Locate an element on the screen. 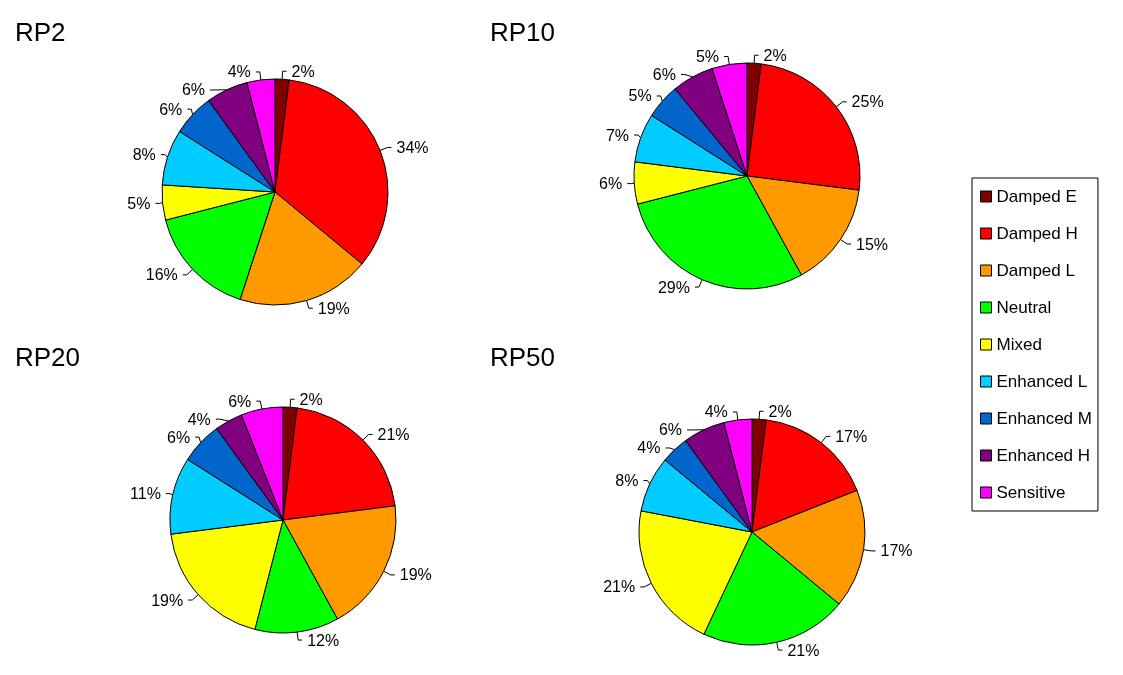 The height and width of the screenshot is (675, 1123). data-label: 15% is located at coordinates (872, 244).